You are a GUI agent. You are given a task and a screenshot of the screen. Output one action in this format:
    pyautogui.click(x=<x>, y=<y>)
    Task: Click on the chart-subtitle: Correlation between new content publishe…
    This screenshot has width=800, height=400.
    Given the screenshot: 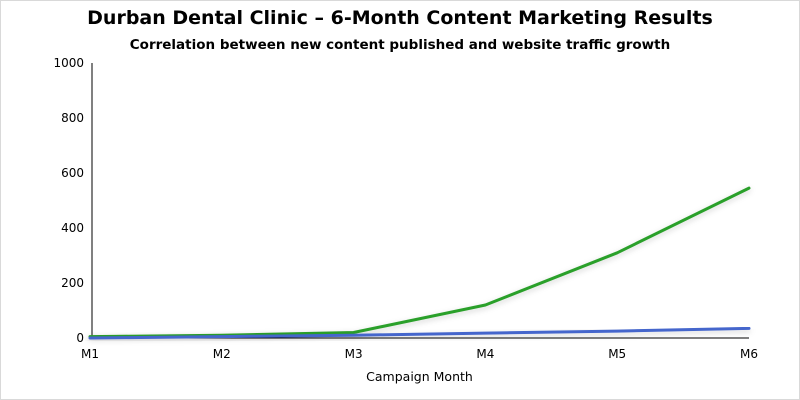 What is the action you would take?
    pyautogui.click(x=400, y=45)
    